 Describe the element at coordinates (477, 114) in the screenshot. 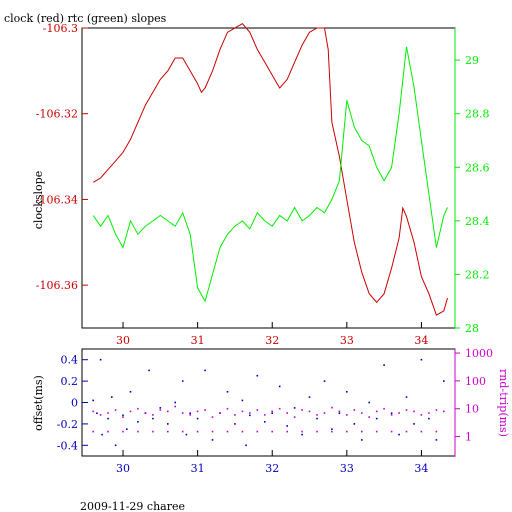

I see `top-y-right-tick-label: 28.8` at that location.